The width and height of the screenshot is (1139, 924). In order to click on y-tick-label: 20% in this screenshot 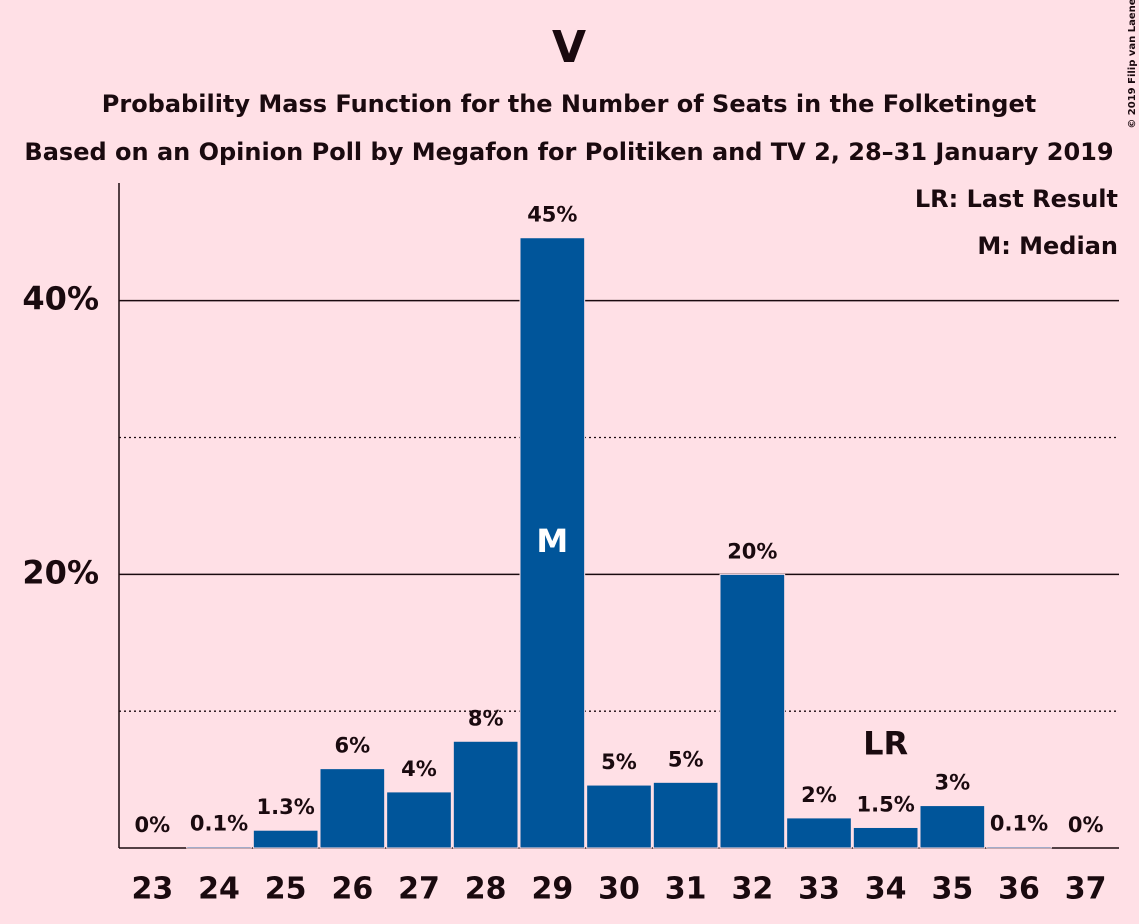, I will do `click(60, 572)`.